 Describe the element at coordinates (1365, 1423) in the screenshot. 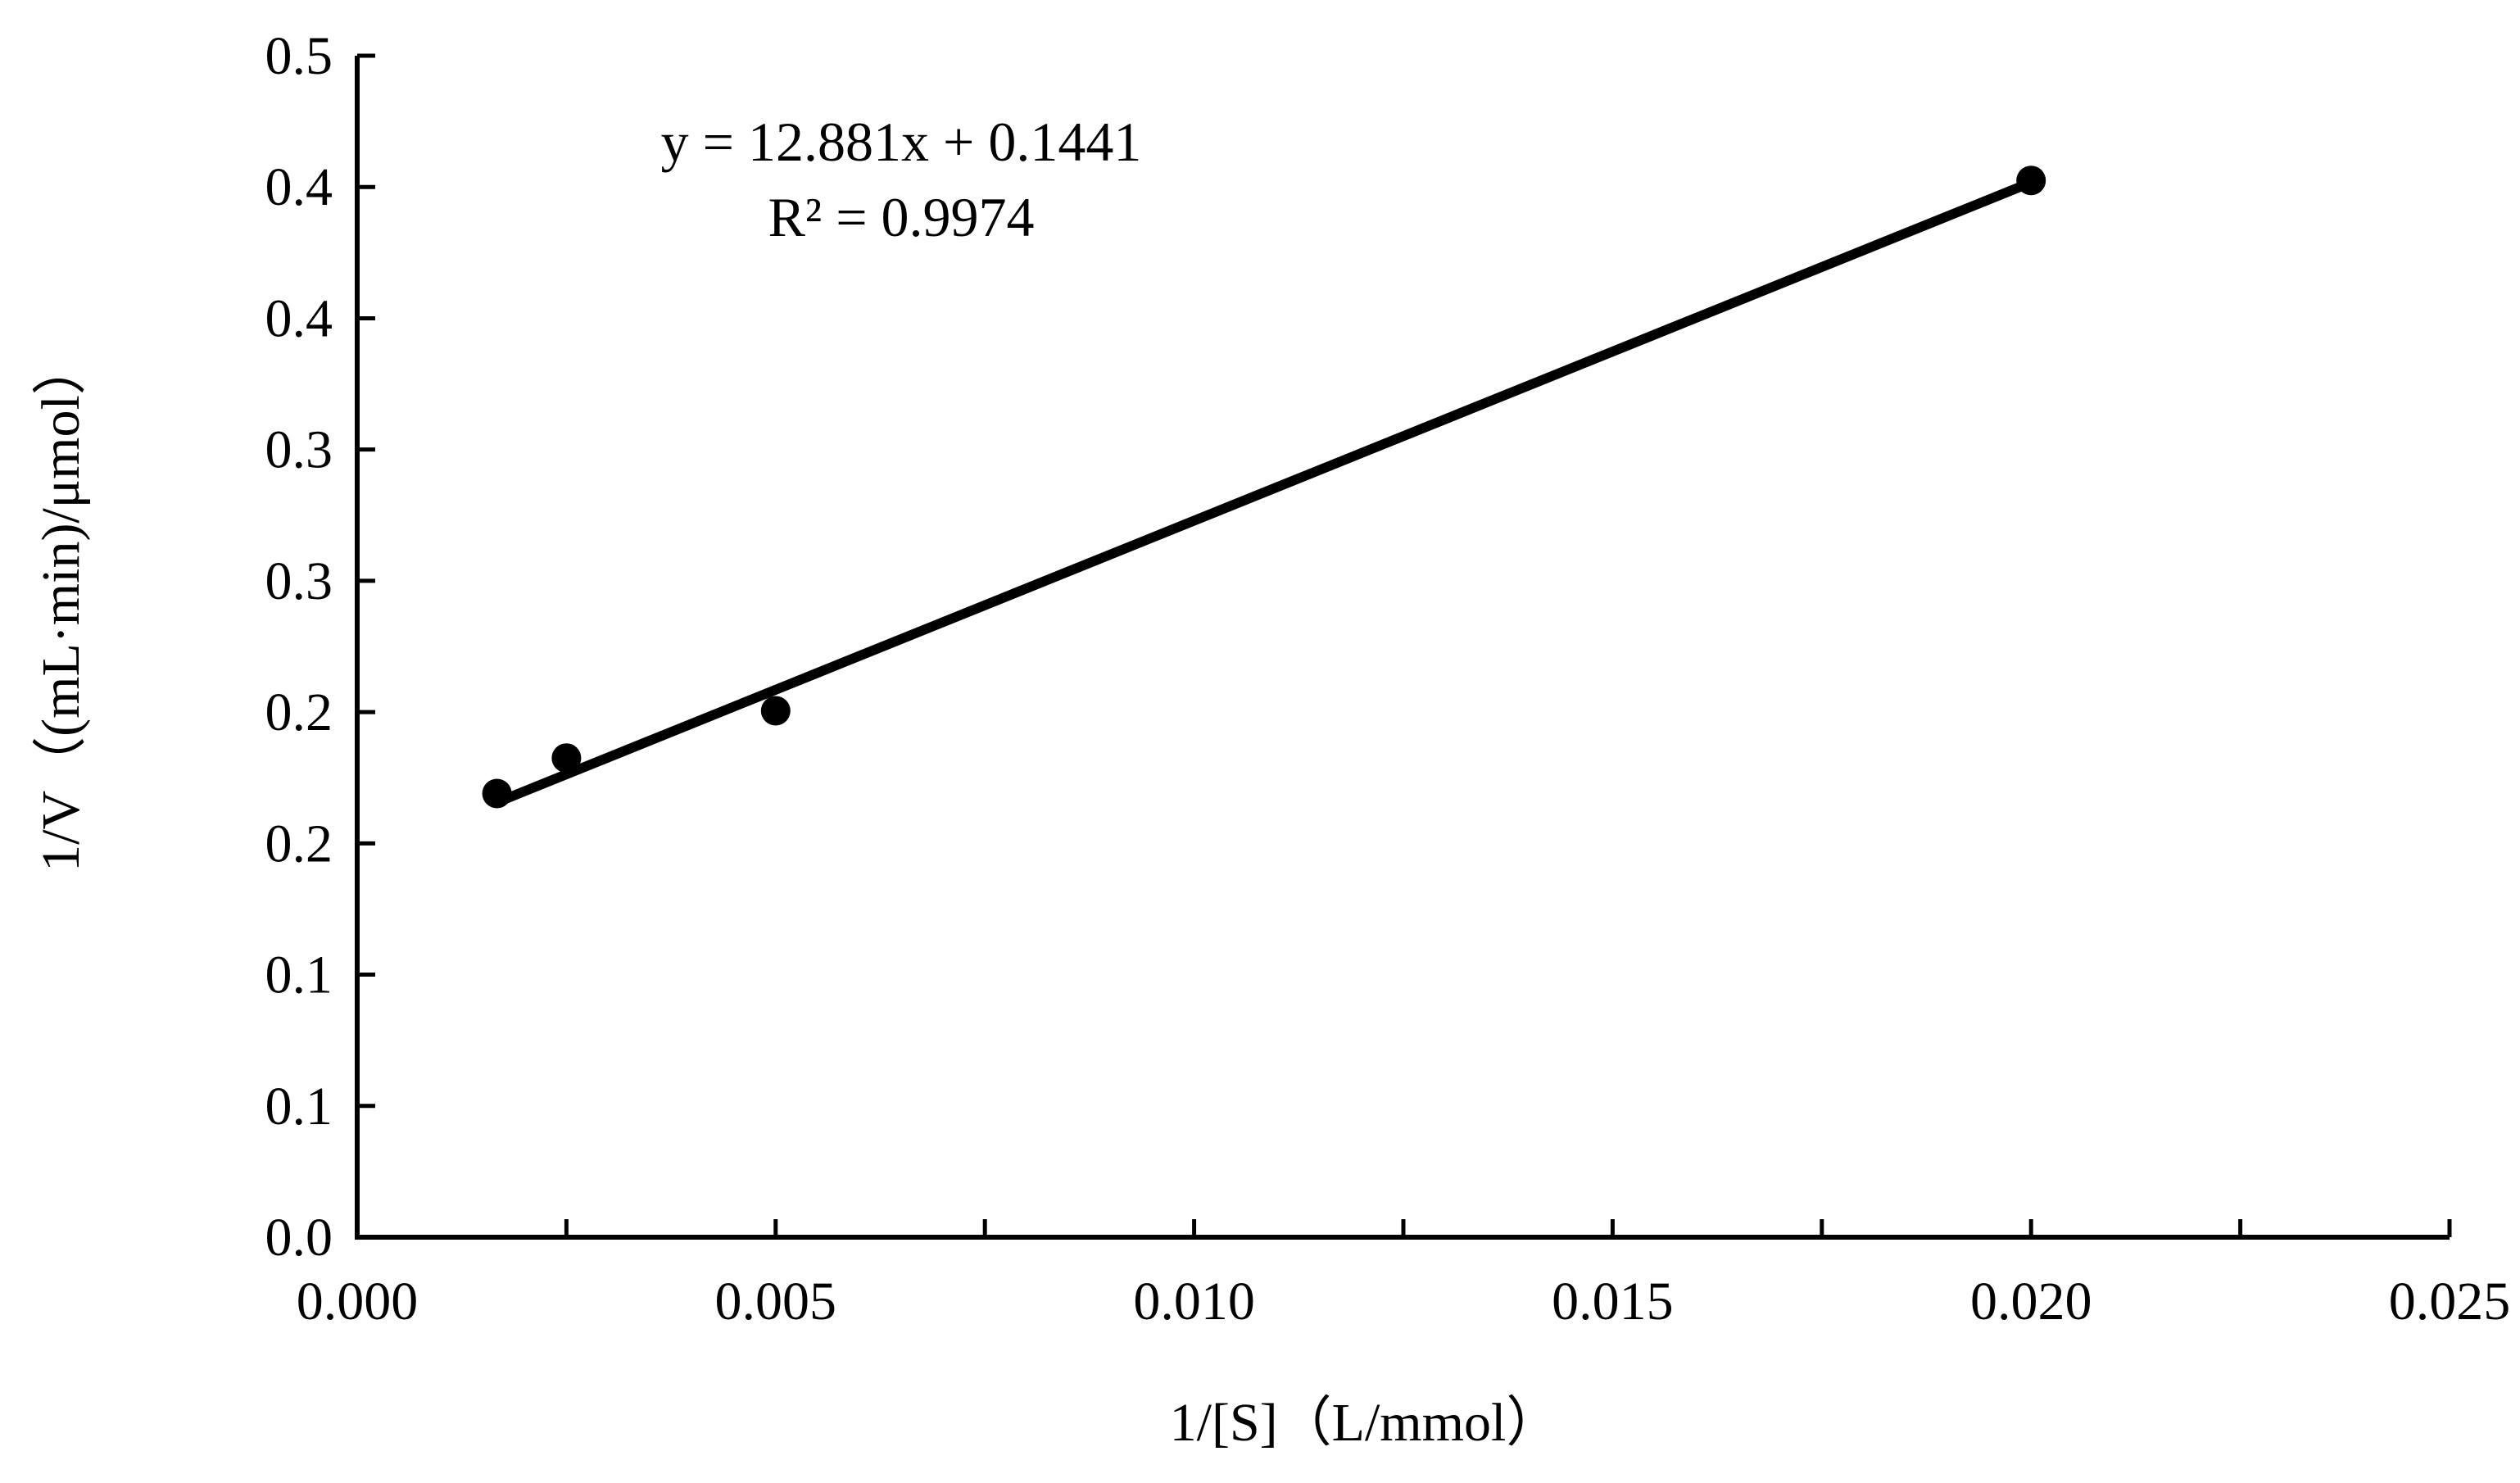

I see `x-axis-title: 1/[S]（L/mmol）` at that location.